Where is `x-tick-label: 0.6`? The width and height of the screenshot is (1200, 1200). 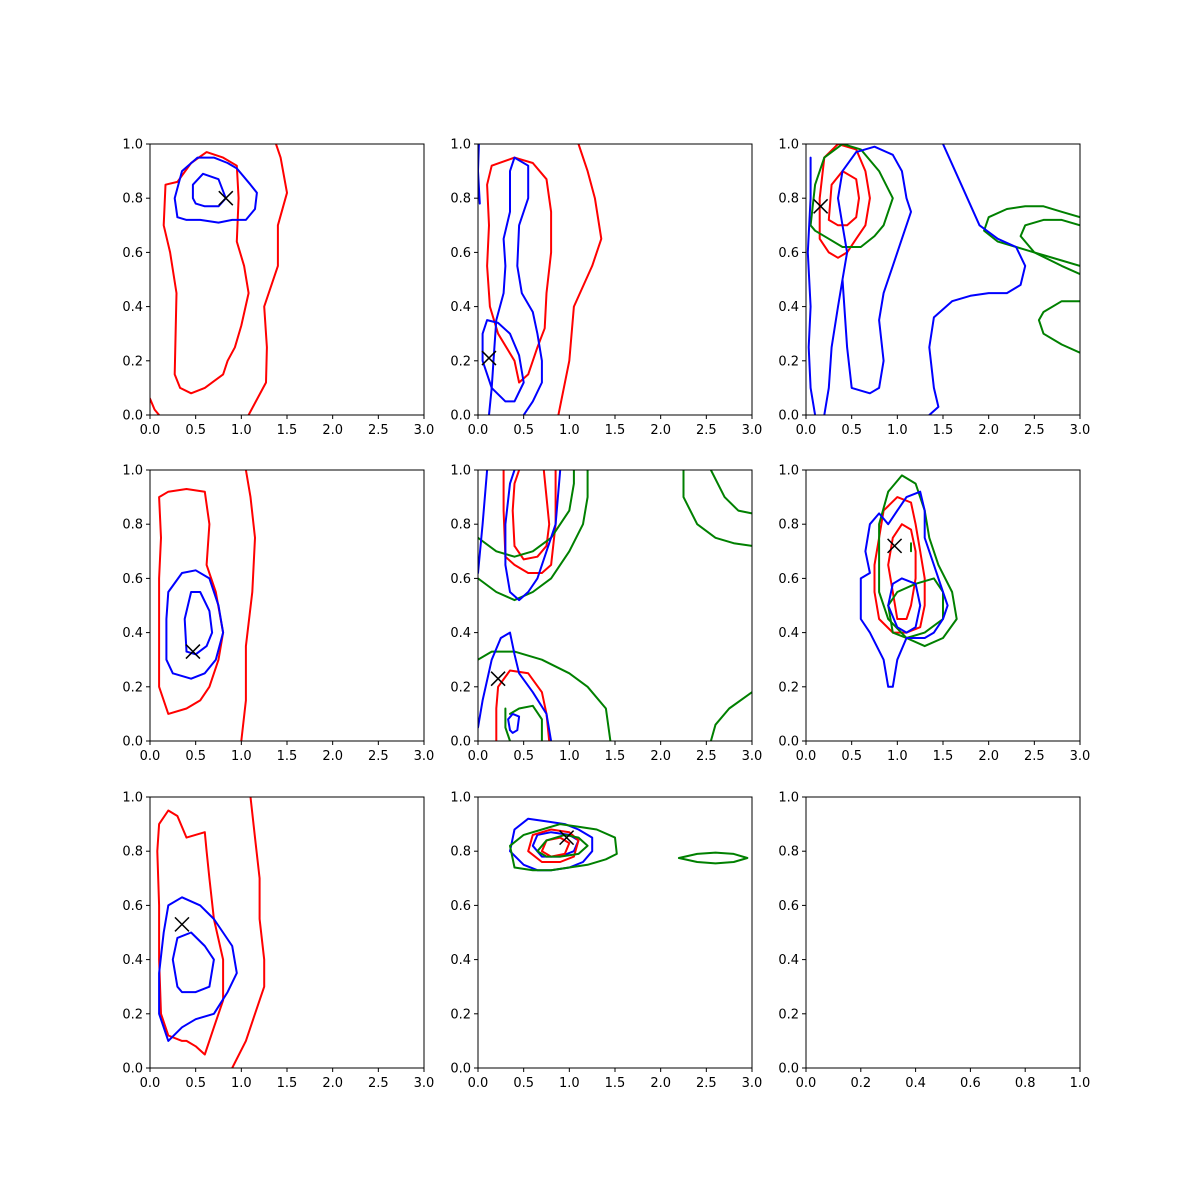 x-tick-label: 0.6 is located at coordinates (970, 1083).